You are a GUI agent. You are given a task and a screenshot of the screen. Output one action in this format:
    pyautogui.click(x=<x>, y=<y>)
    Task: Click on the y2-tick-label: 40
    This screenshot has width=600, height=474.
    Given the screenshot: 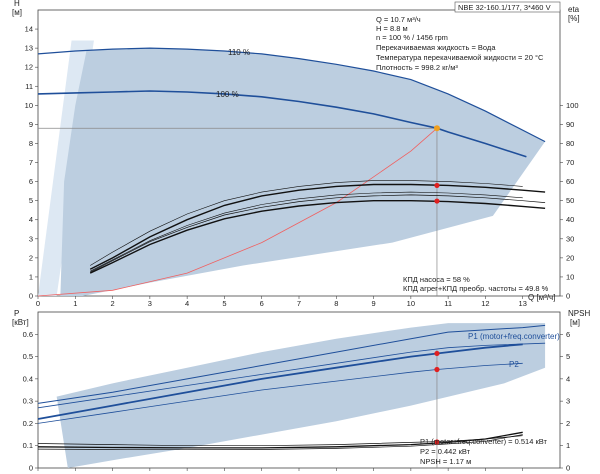 What is the action you would take?
    pyautogui.click(x=570, y=219)
    